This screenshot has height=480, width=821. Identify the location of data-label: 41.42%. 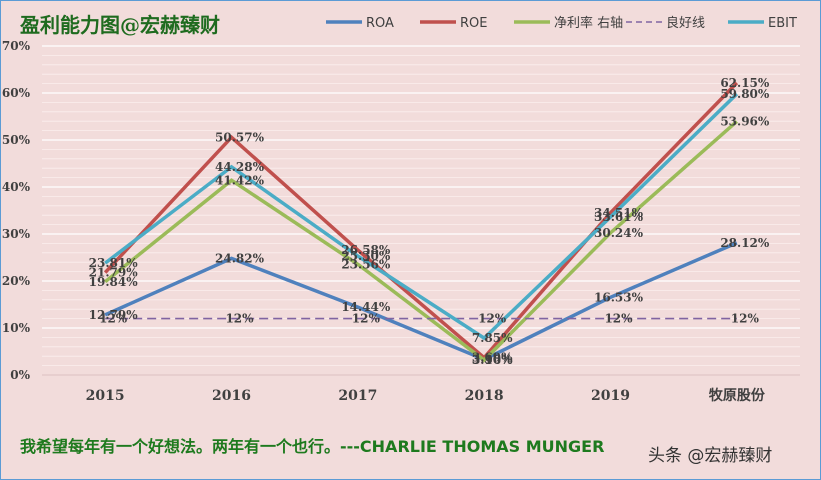
(240, 180).